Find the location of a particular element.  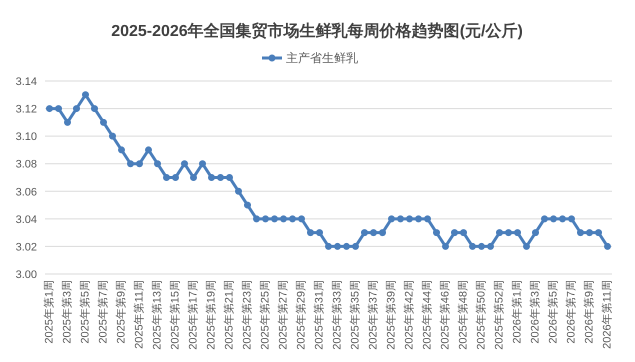

y-tick-label: 3.06 is located at coordinates (26, 192).